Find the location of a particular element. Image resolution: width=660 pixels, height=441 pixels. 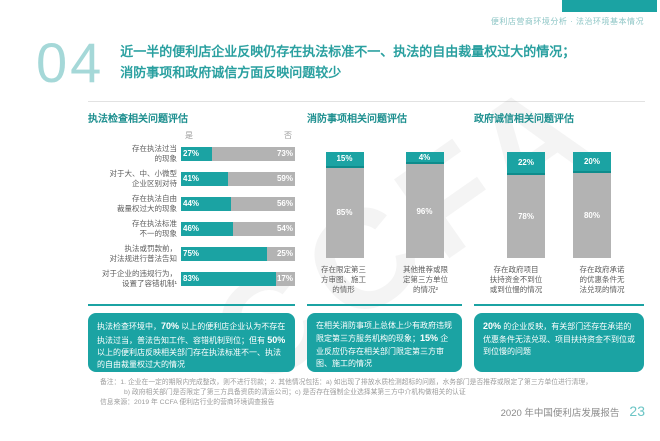

bar-category-label: 存在政府承诺 的优惠条件无 法兑现的情况 is located at coordinates (602, 279).